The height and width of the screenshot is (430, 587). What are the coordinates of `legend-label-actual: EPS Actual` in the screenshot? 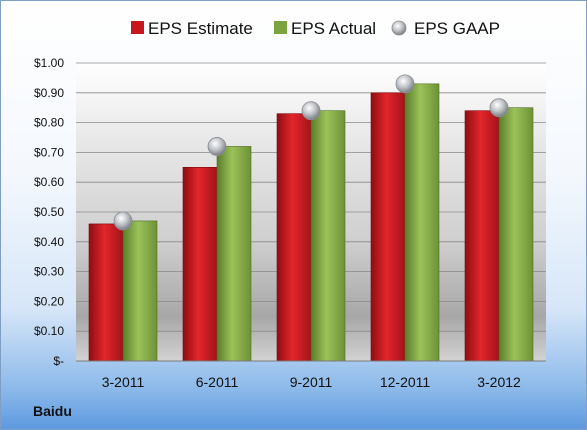 It's located at (333, 28).